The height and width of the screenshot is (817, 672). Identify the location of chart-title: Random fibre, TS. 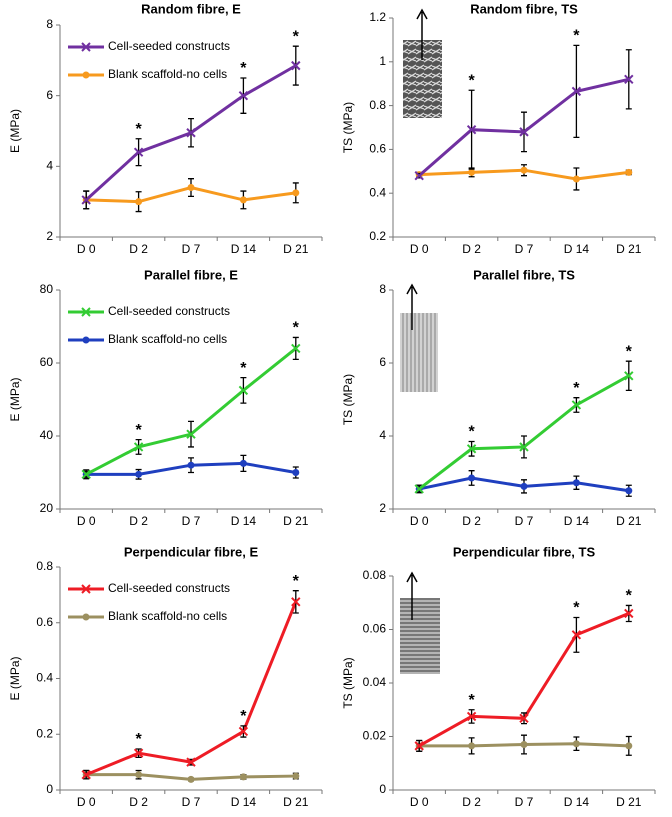
(524, 8).